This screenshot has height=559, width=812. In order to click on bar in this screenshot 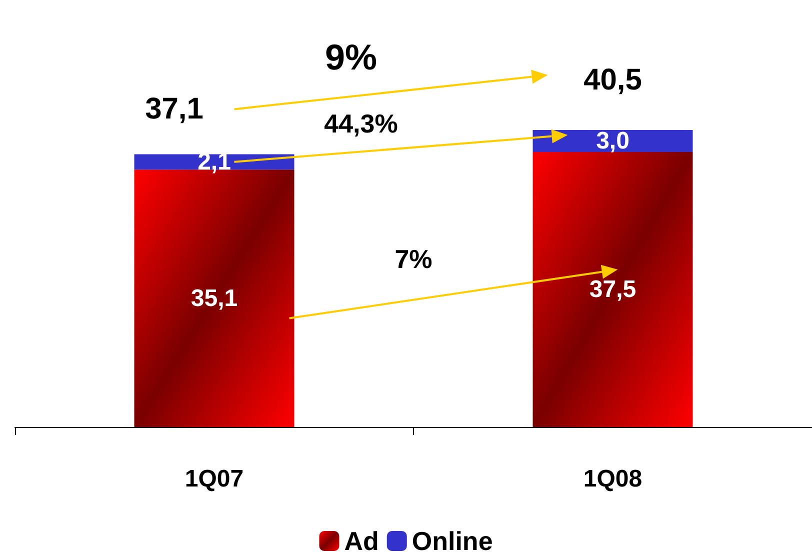, I will do `click(612, 289)`.